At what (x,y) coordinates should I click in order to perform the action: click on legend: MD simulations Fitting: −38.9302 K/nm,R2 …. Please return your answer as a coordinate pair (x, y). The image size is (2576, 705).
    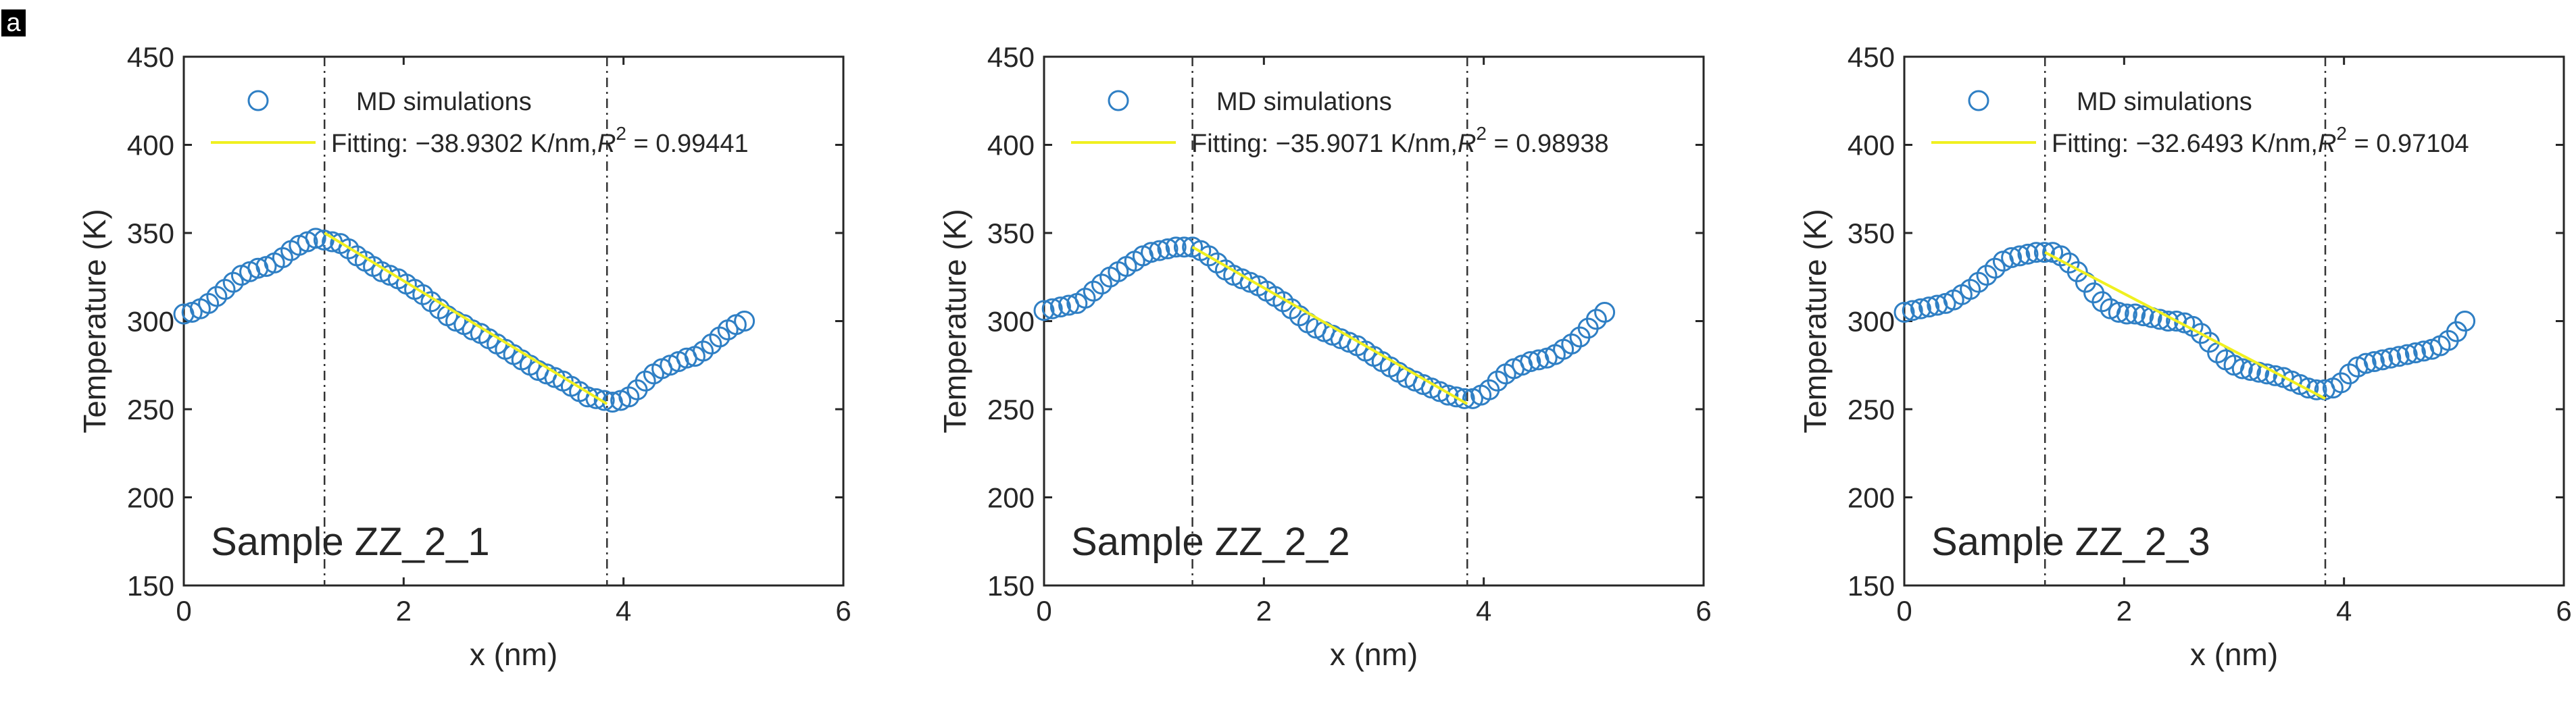
    Looking at the image, I should click on (480, 123).